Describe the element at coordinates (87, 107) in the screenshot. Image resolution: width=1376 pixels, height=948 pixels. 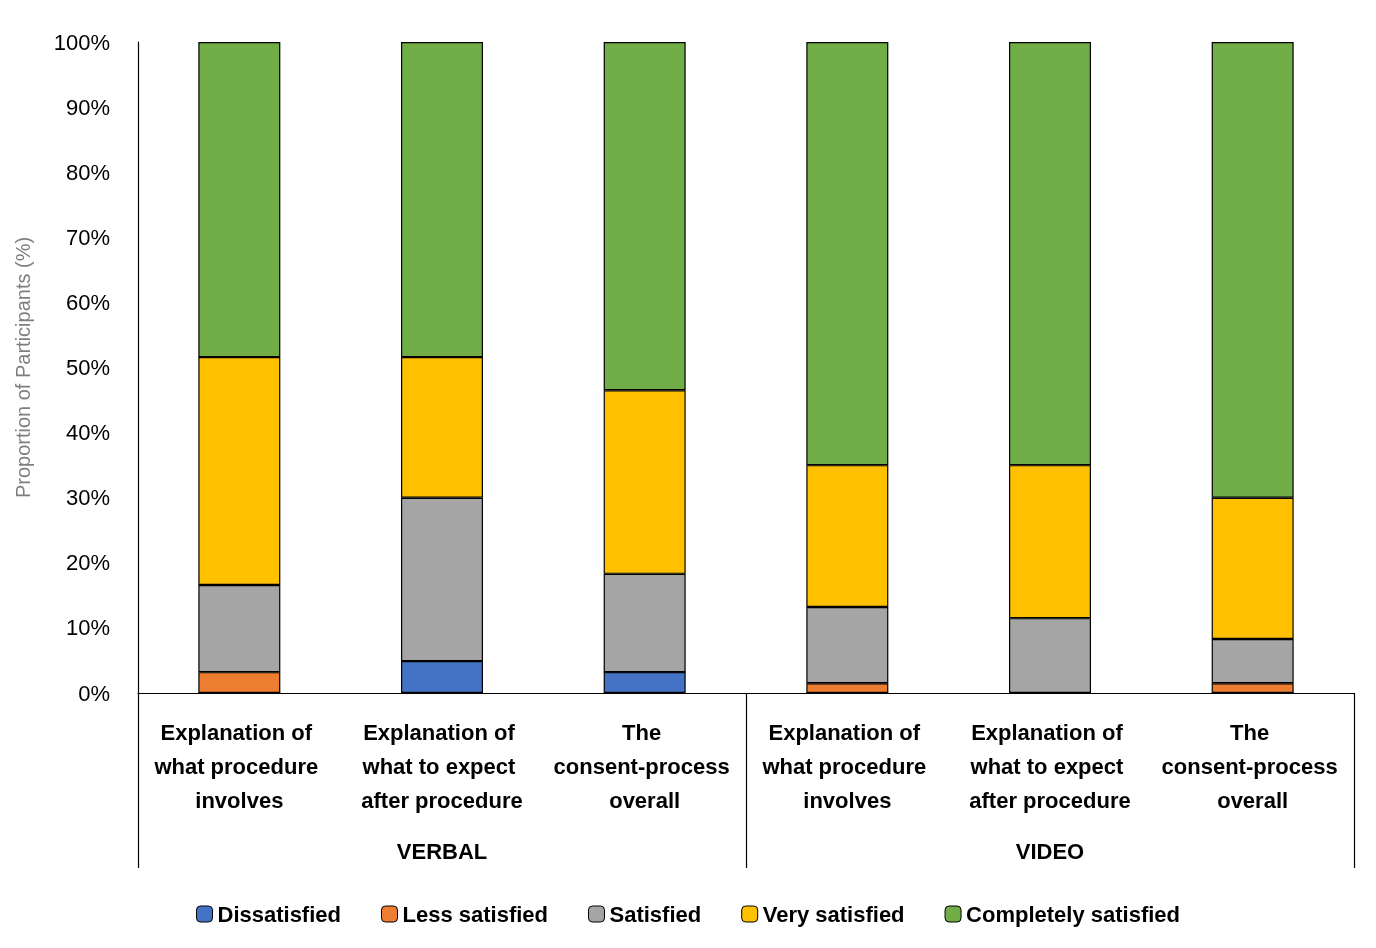
I see `y-tick-label: 90%` at that location.